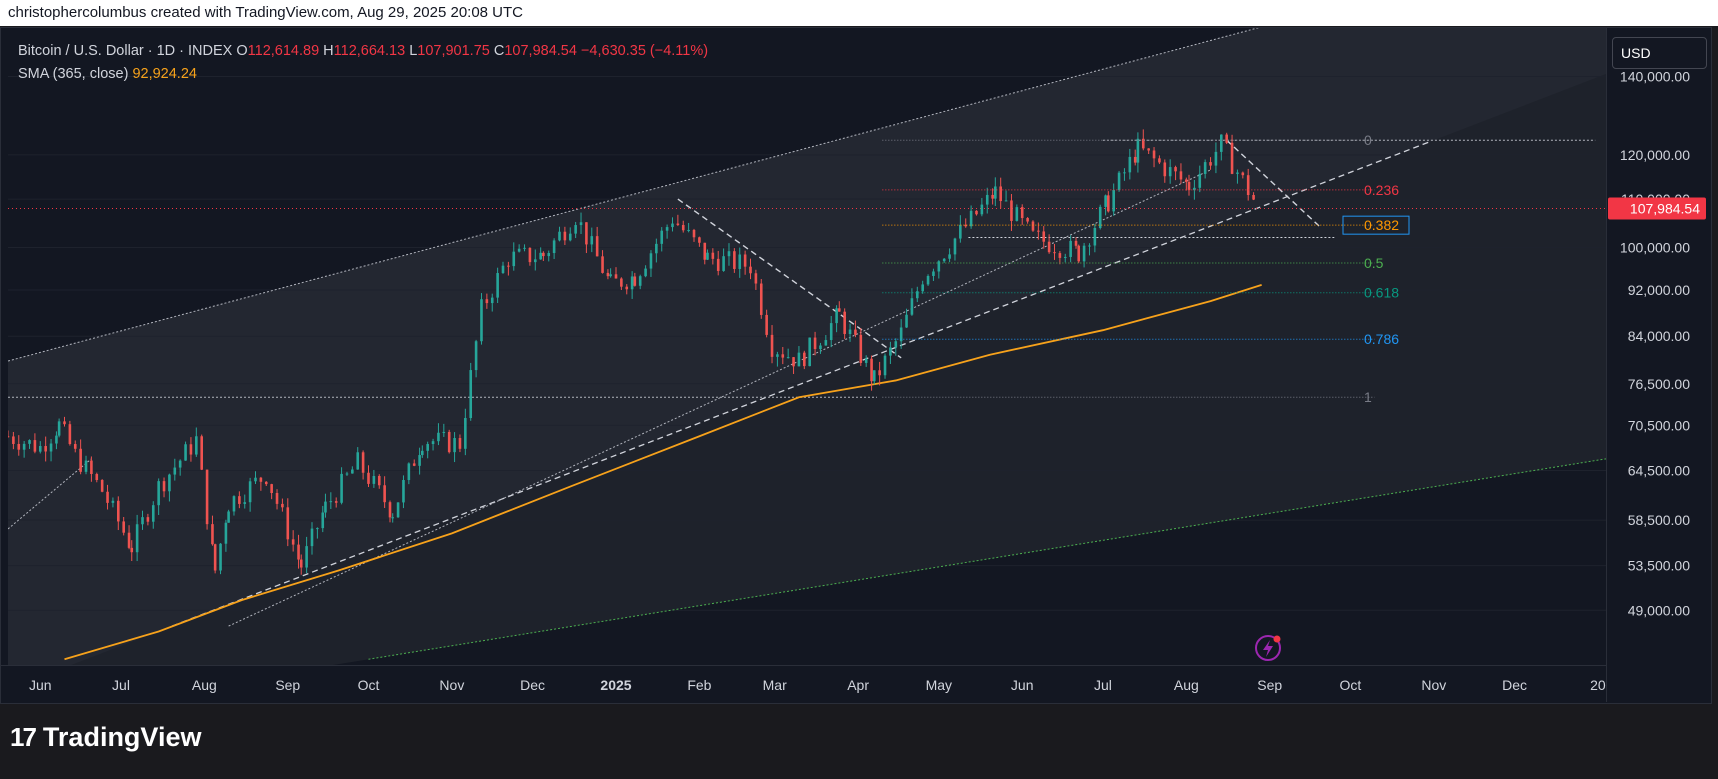 This screenshot has width=1718, height=779. I want to click on x-tick-label: Aug, so click(1186, 685).